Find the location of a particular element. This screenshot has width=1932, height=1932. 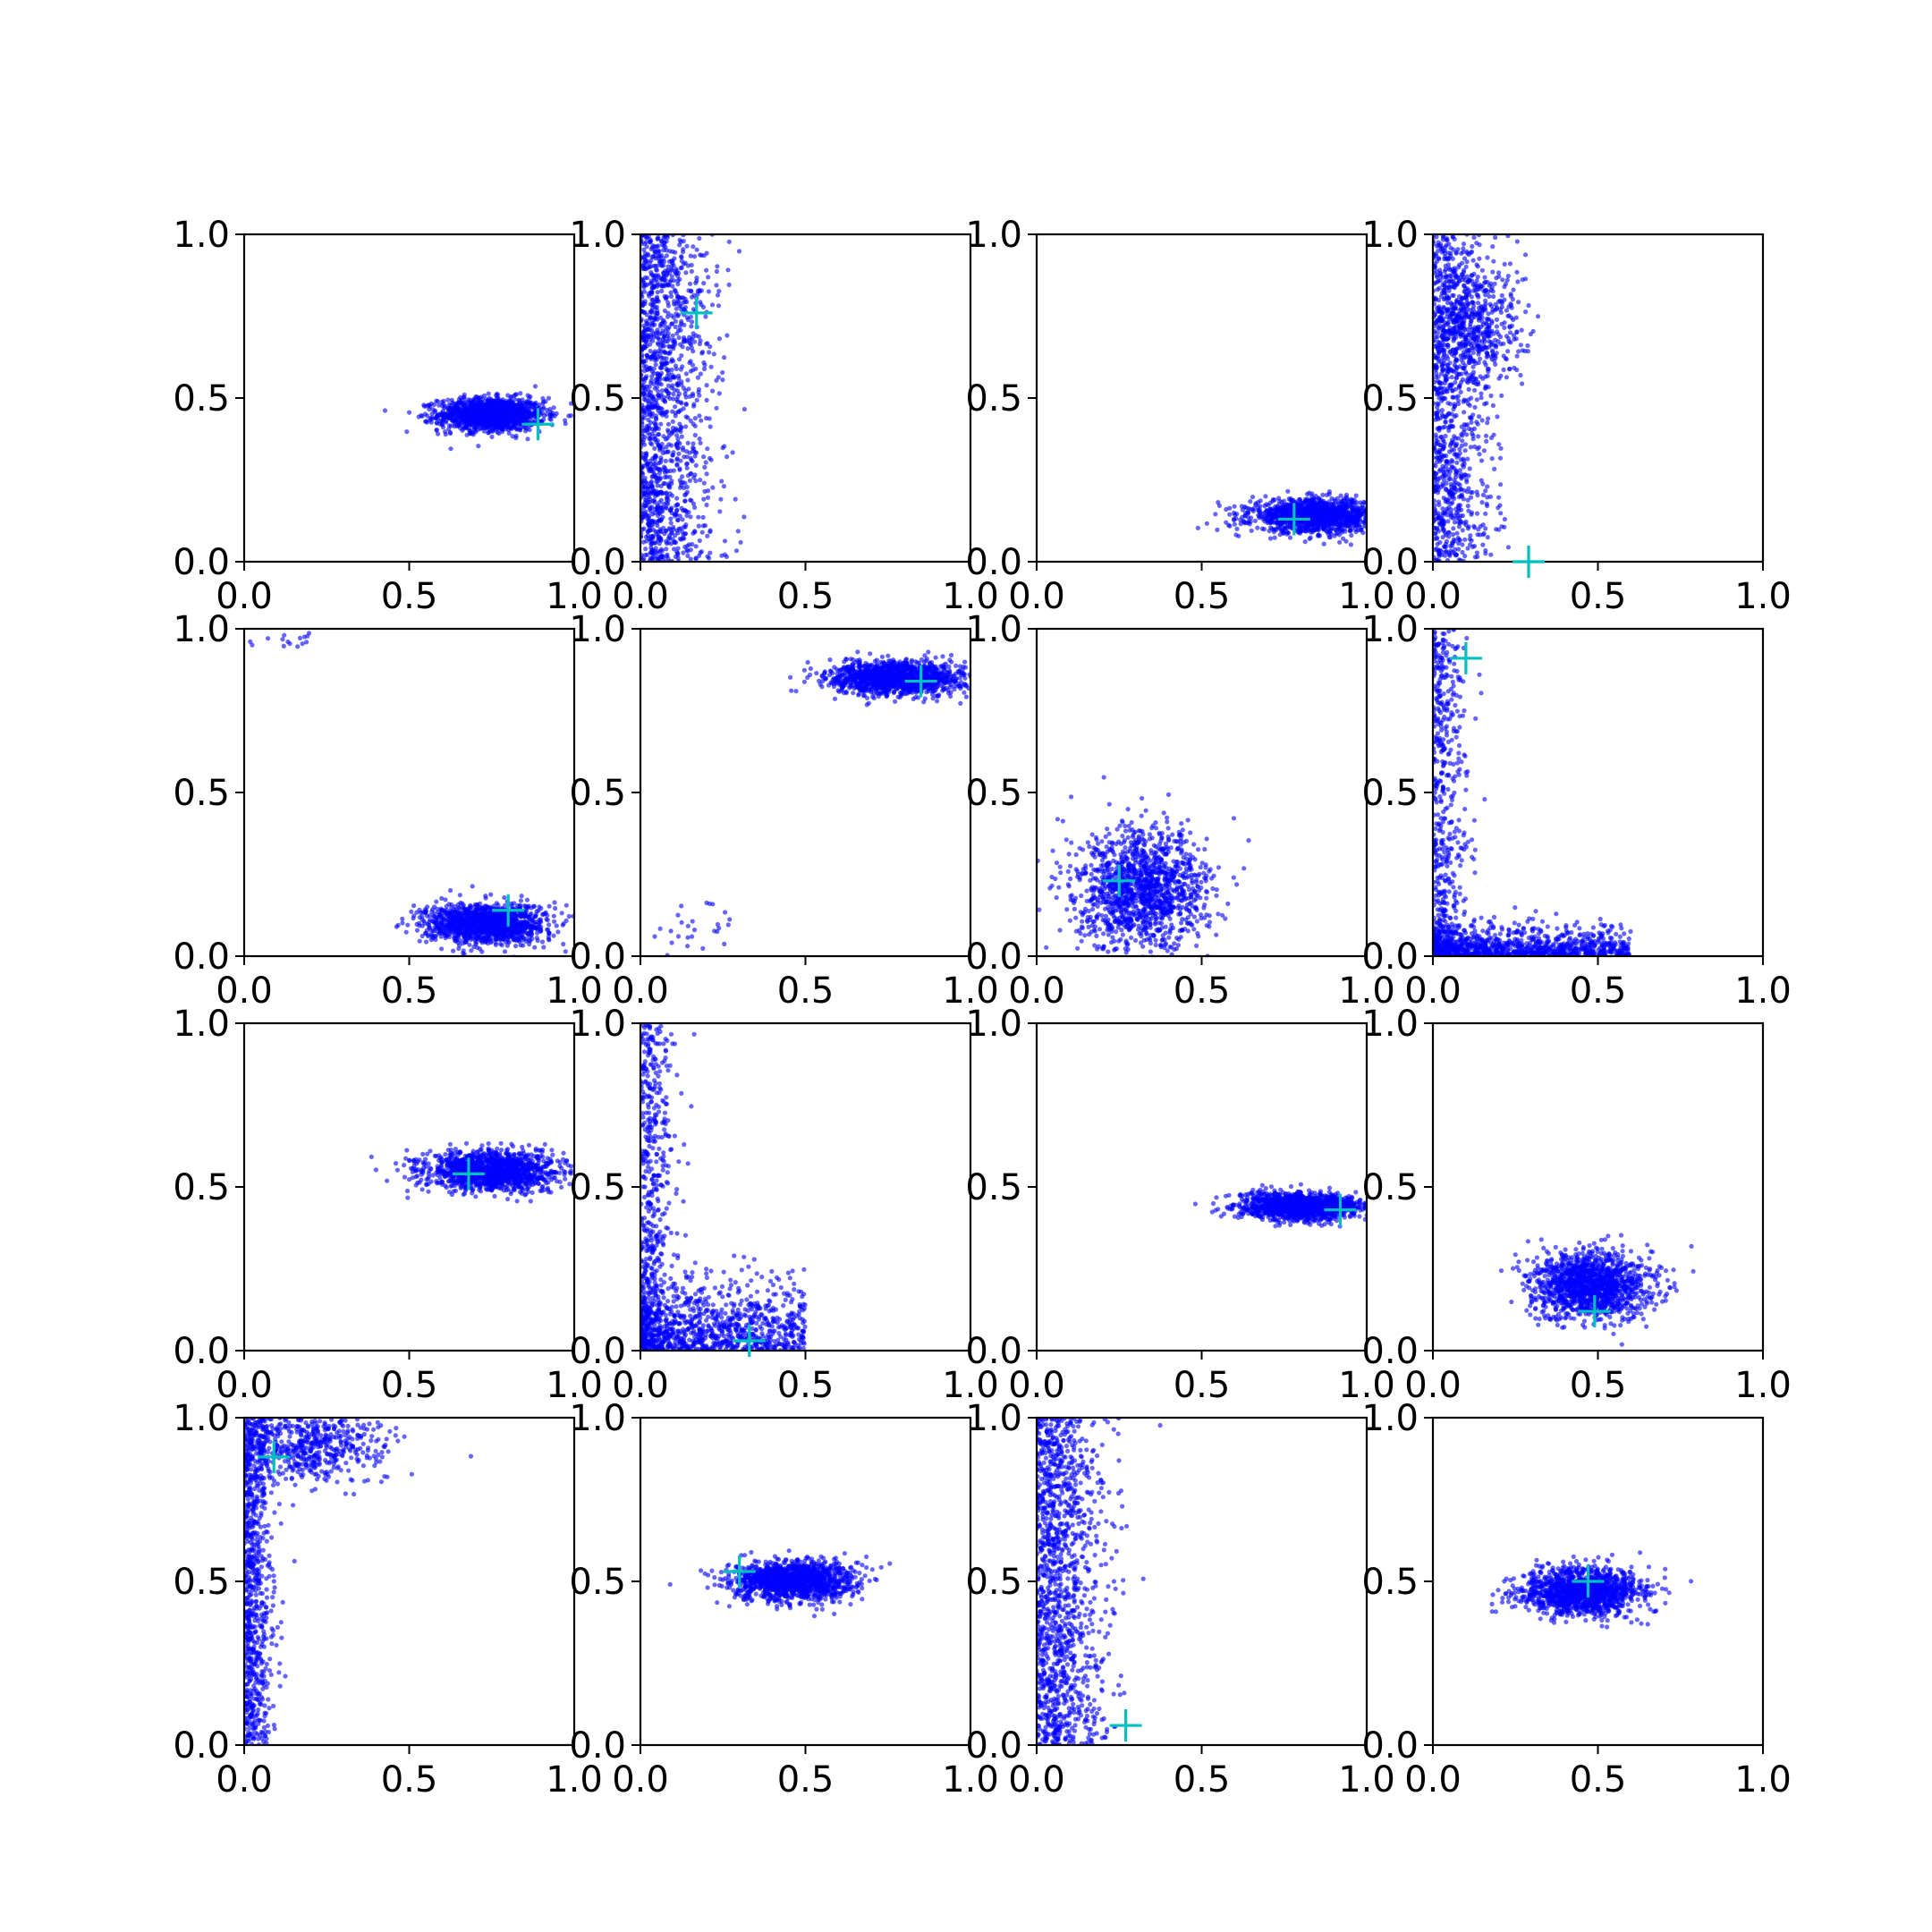

y-tick-label: 0.0 is located at coordinates (201, 562).